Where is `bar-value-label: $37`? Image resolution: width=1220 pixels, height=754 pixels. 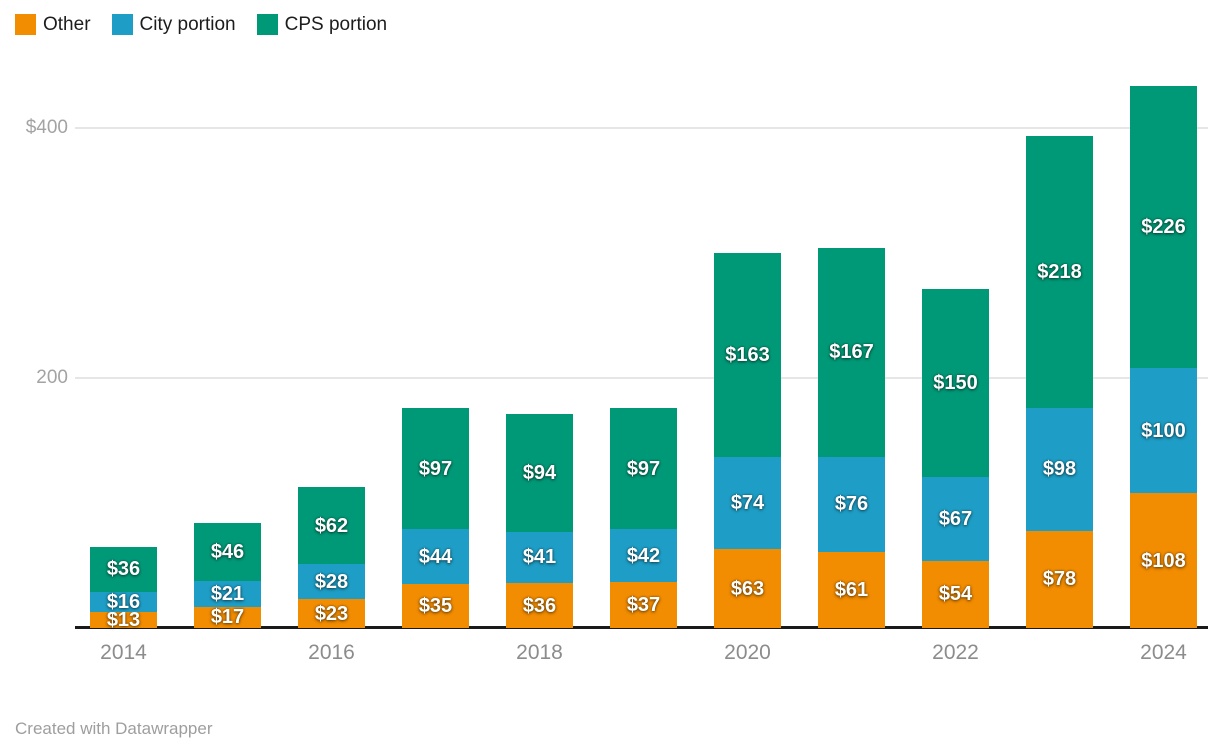
bar-value-label: $37 is located at coordinates (643, 604).